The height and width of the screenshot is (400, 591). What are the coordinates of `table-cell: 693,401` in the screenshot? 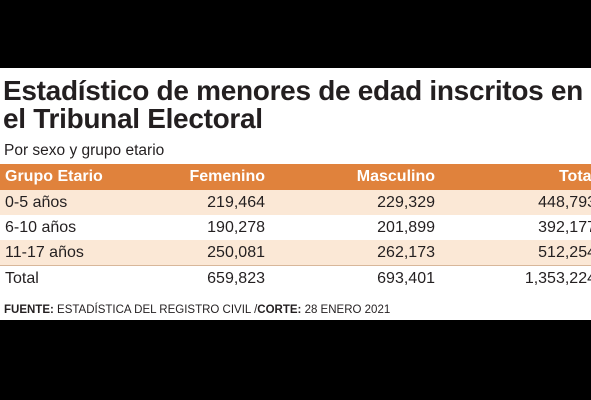 It's located at (350, 278).